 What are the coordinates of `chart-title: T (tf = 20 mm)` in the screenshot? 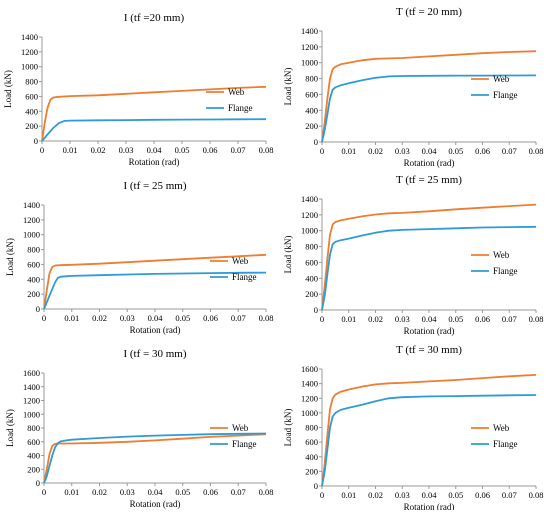 It's located at (429, 12).